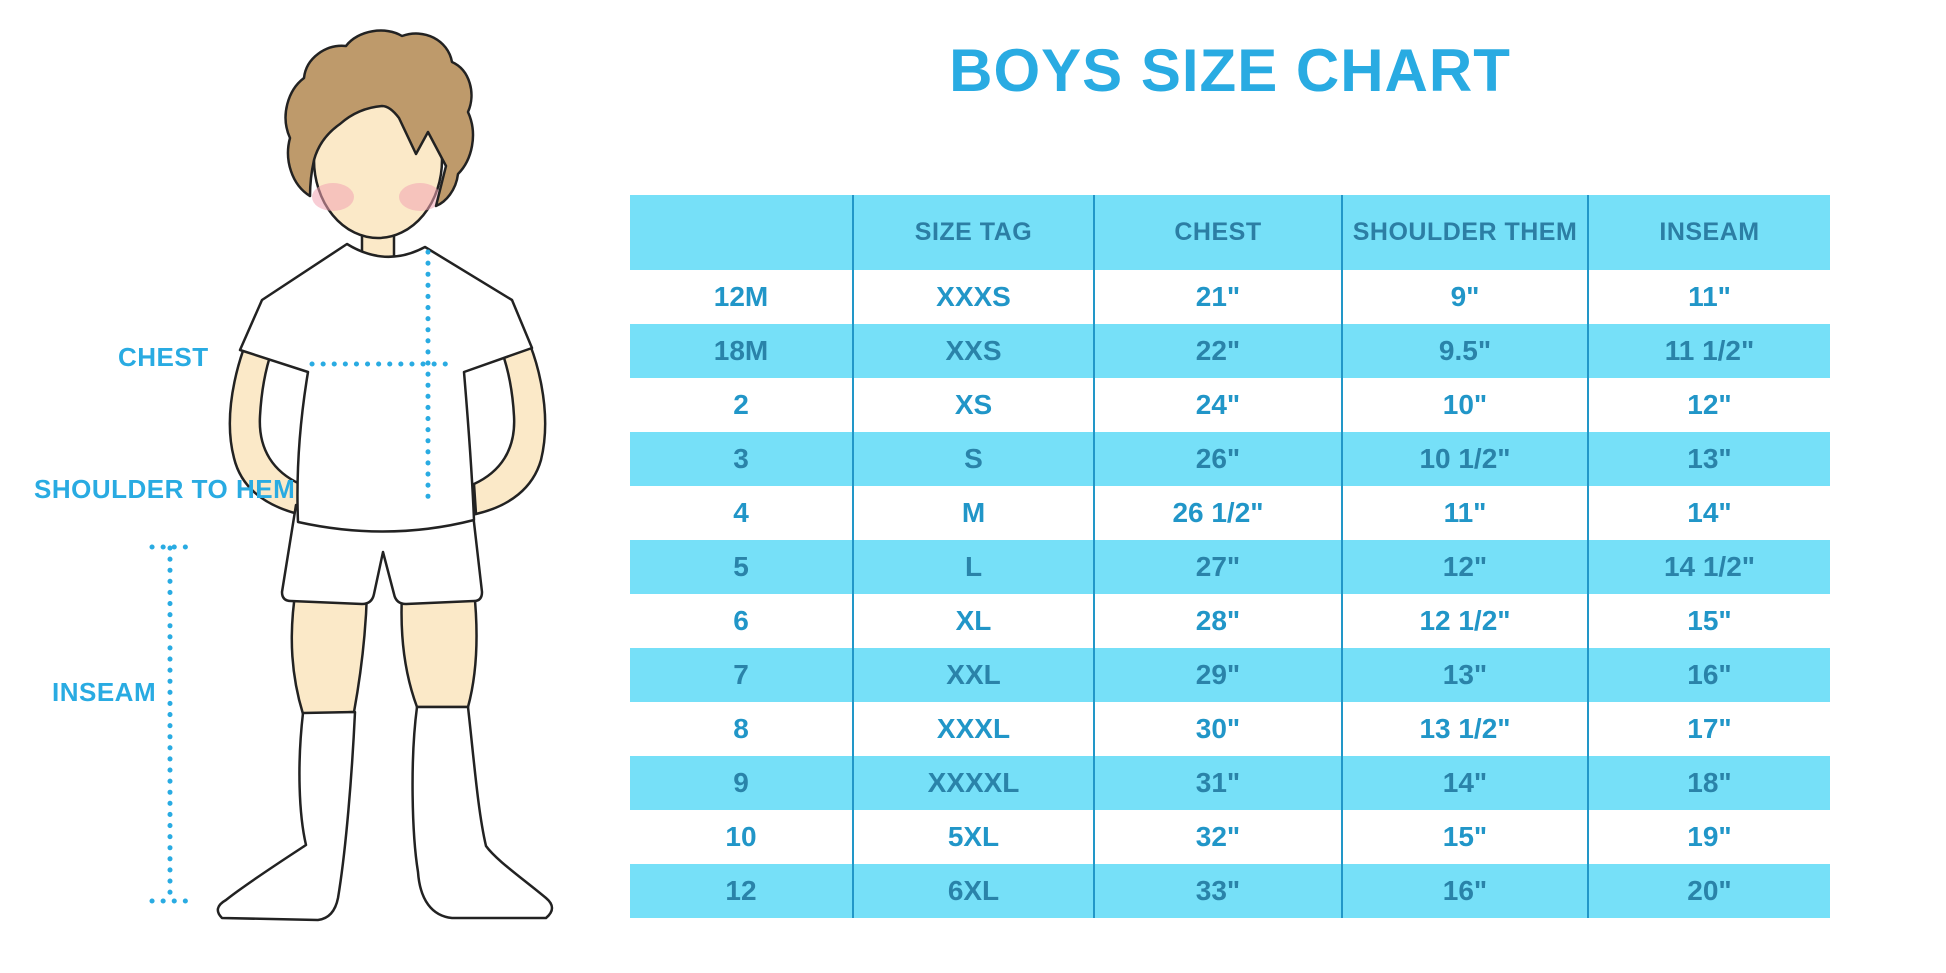 This screenshot has width=1946, height=973. What do you see at coordinates (482, 812) in the screenshot?
I see `boy-right-sock` at bounding box center [482, 812].